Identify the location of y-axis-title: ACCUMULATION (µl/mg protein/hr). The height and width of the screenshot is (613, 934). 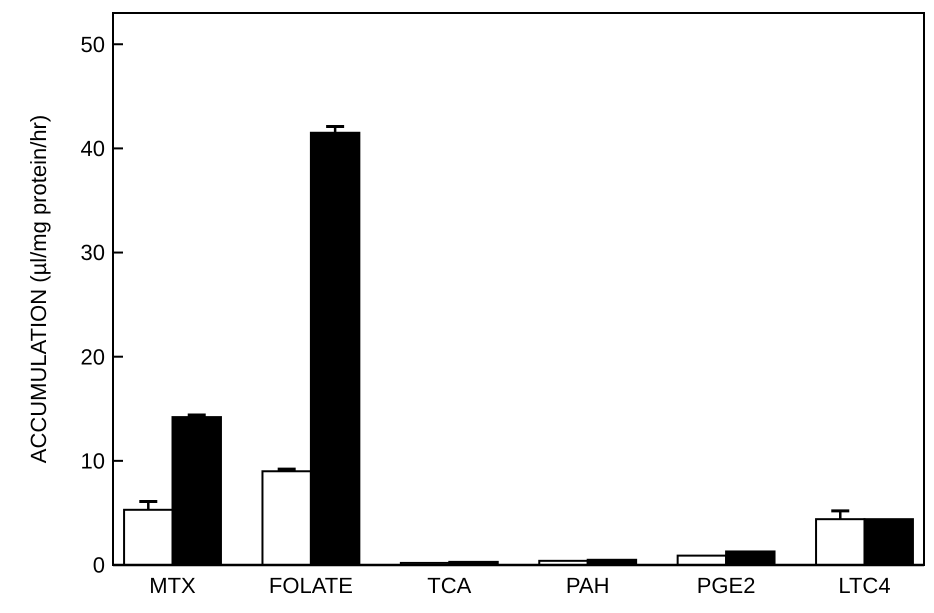
(38, 289).